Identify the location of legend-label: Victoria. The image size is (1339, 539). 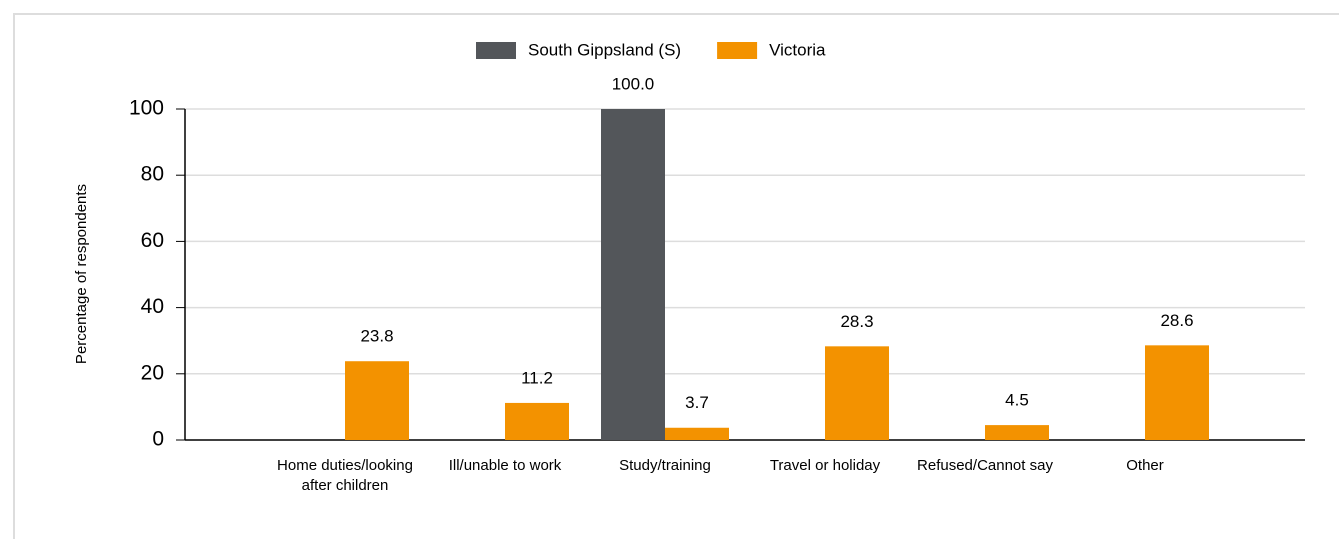
(797, 49).